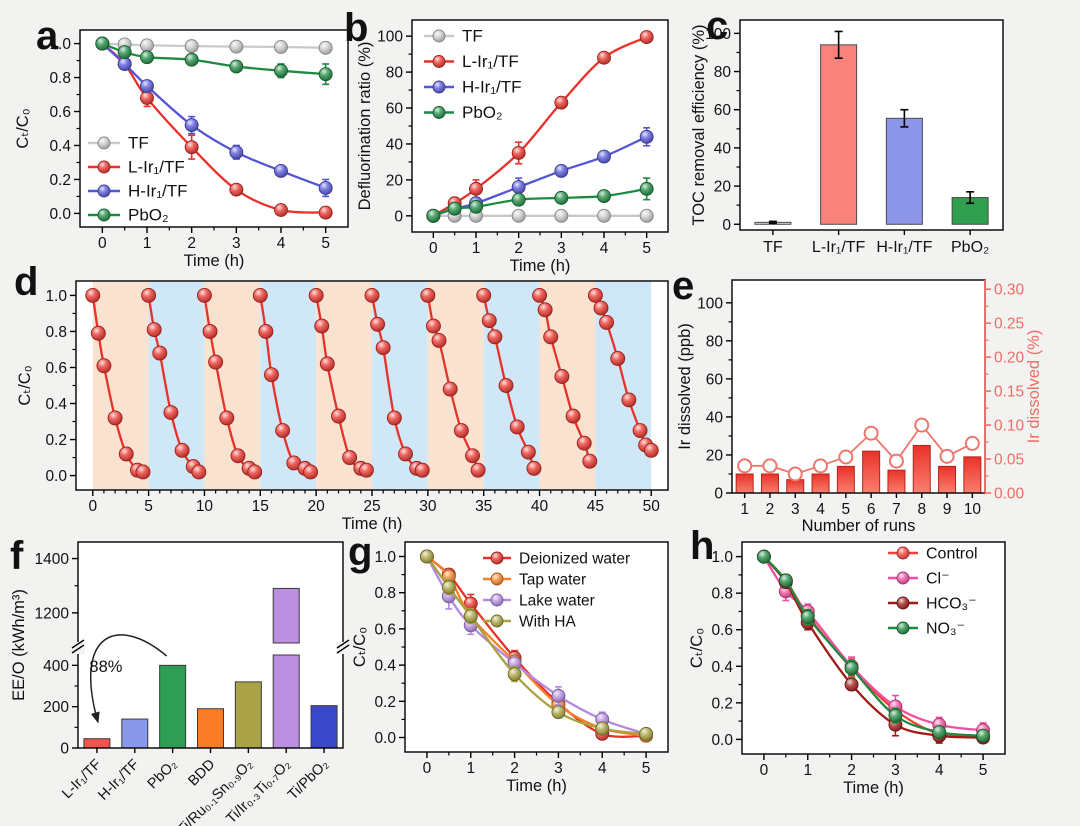 This screenshot has width=1080, height=826. I want to click on svg-text: 0.25, so click(1009, 324).